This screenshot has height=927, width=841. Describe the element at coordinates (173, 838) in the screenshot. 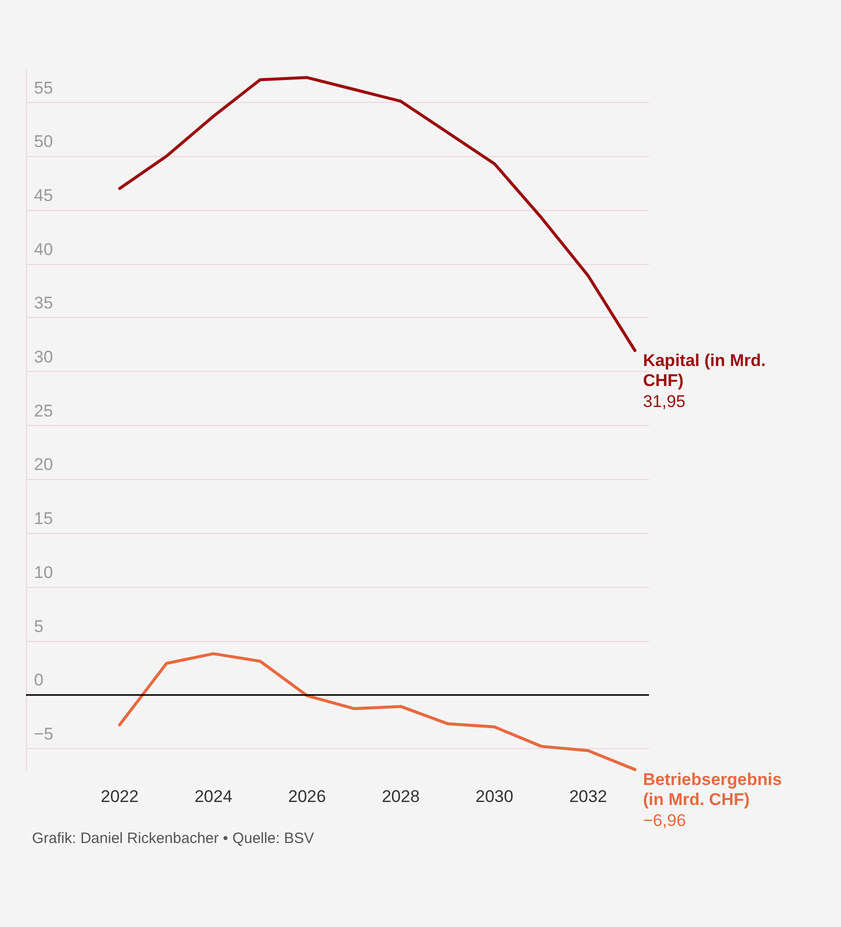

I see `text: Grafik: Daniel Rickenbacher • Quelle: BSV` at that location.